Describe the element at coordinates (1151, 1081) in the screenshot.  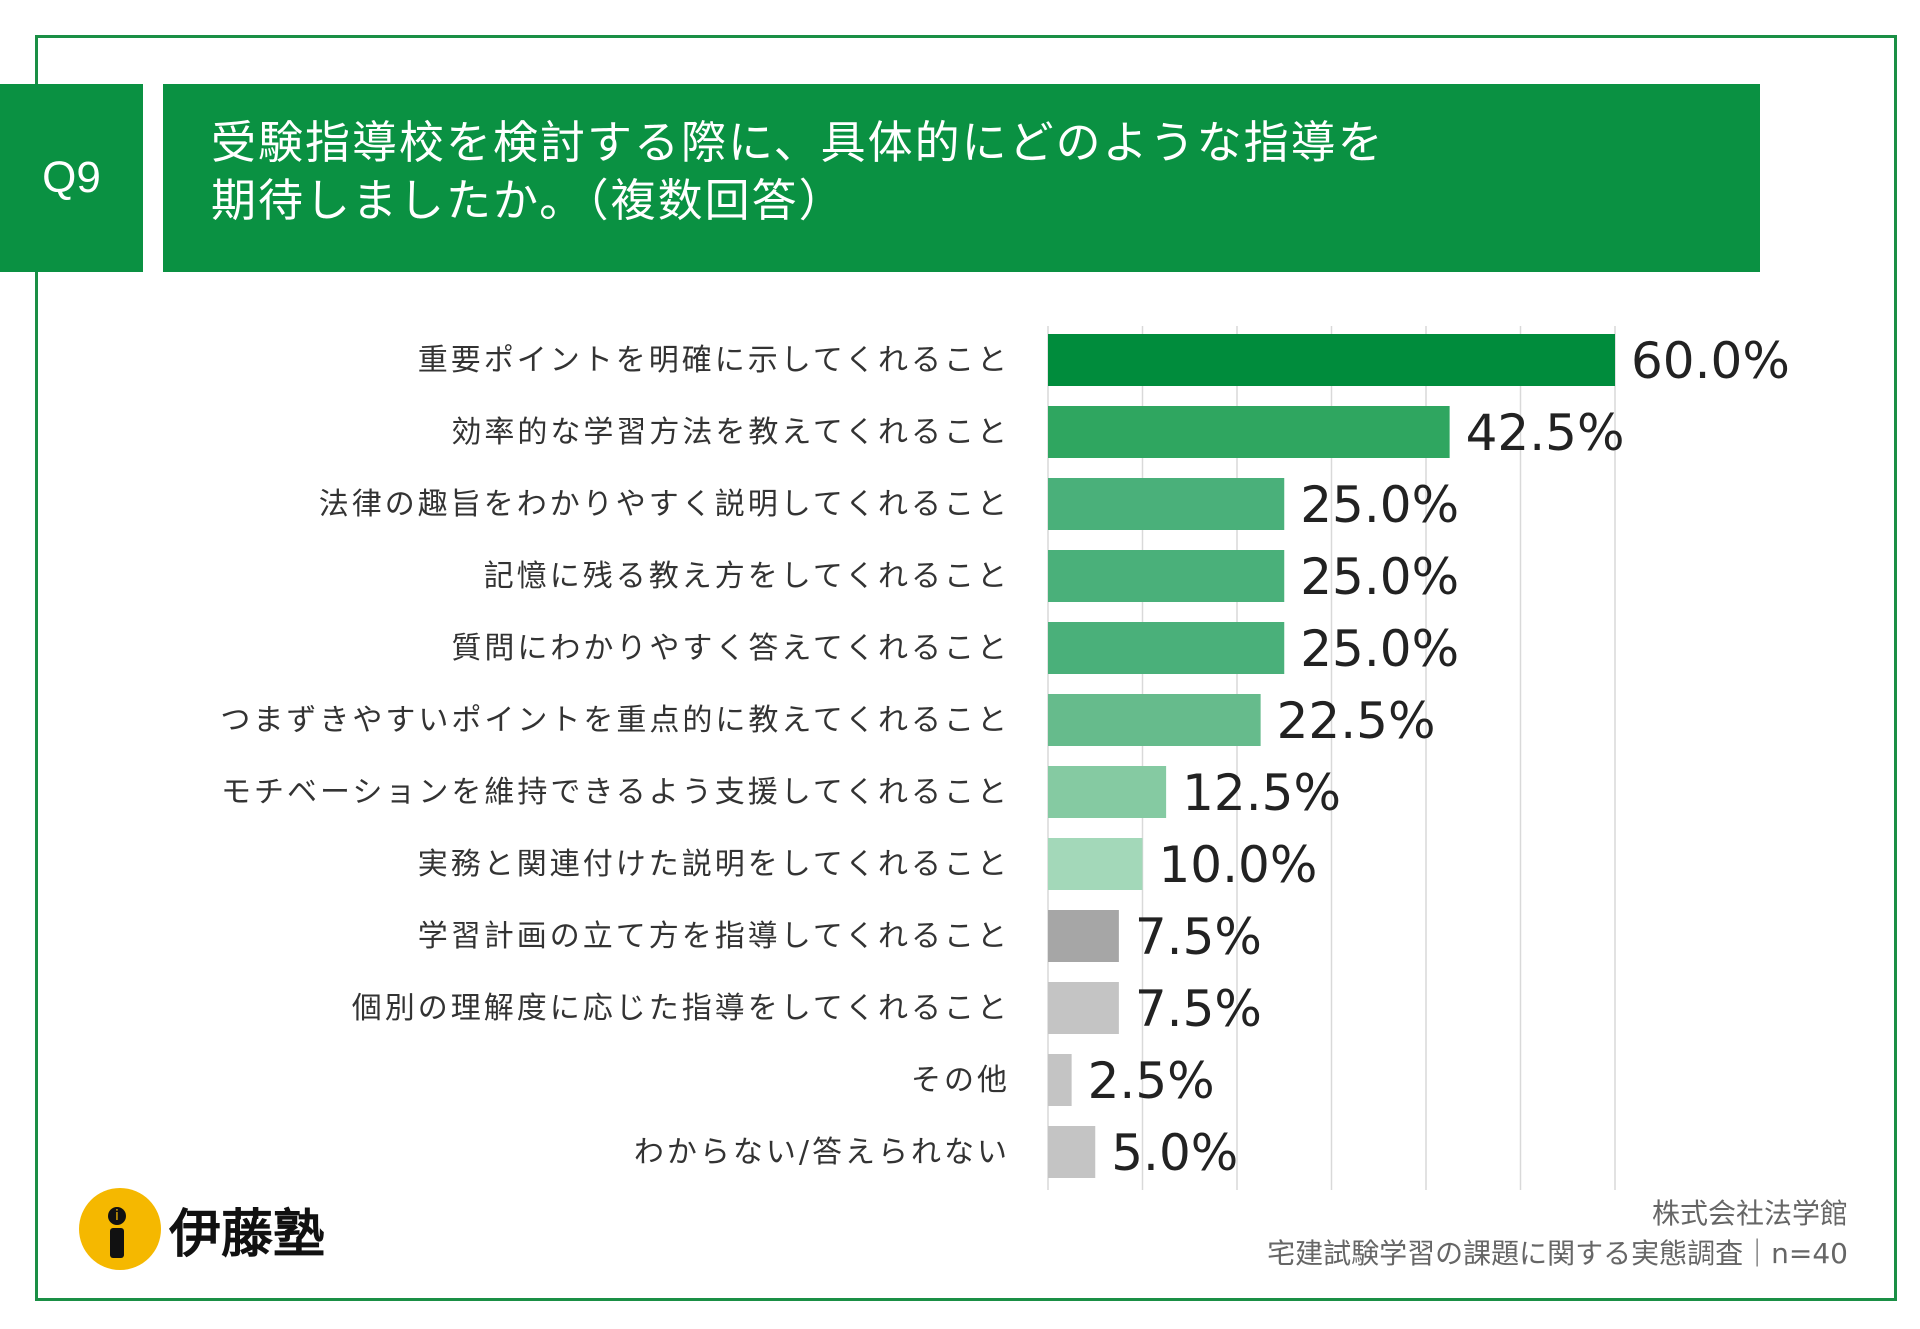
I see `value-label-10: 2.5%` at that location.